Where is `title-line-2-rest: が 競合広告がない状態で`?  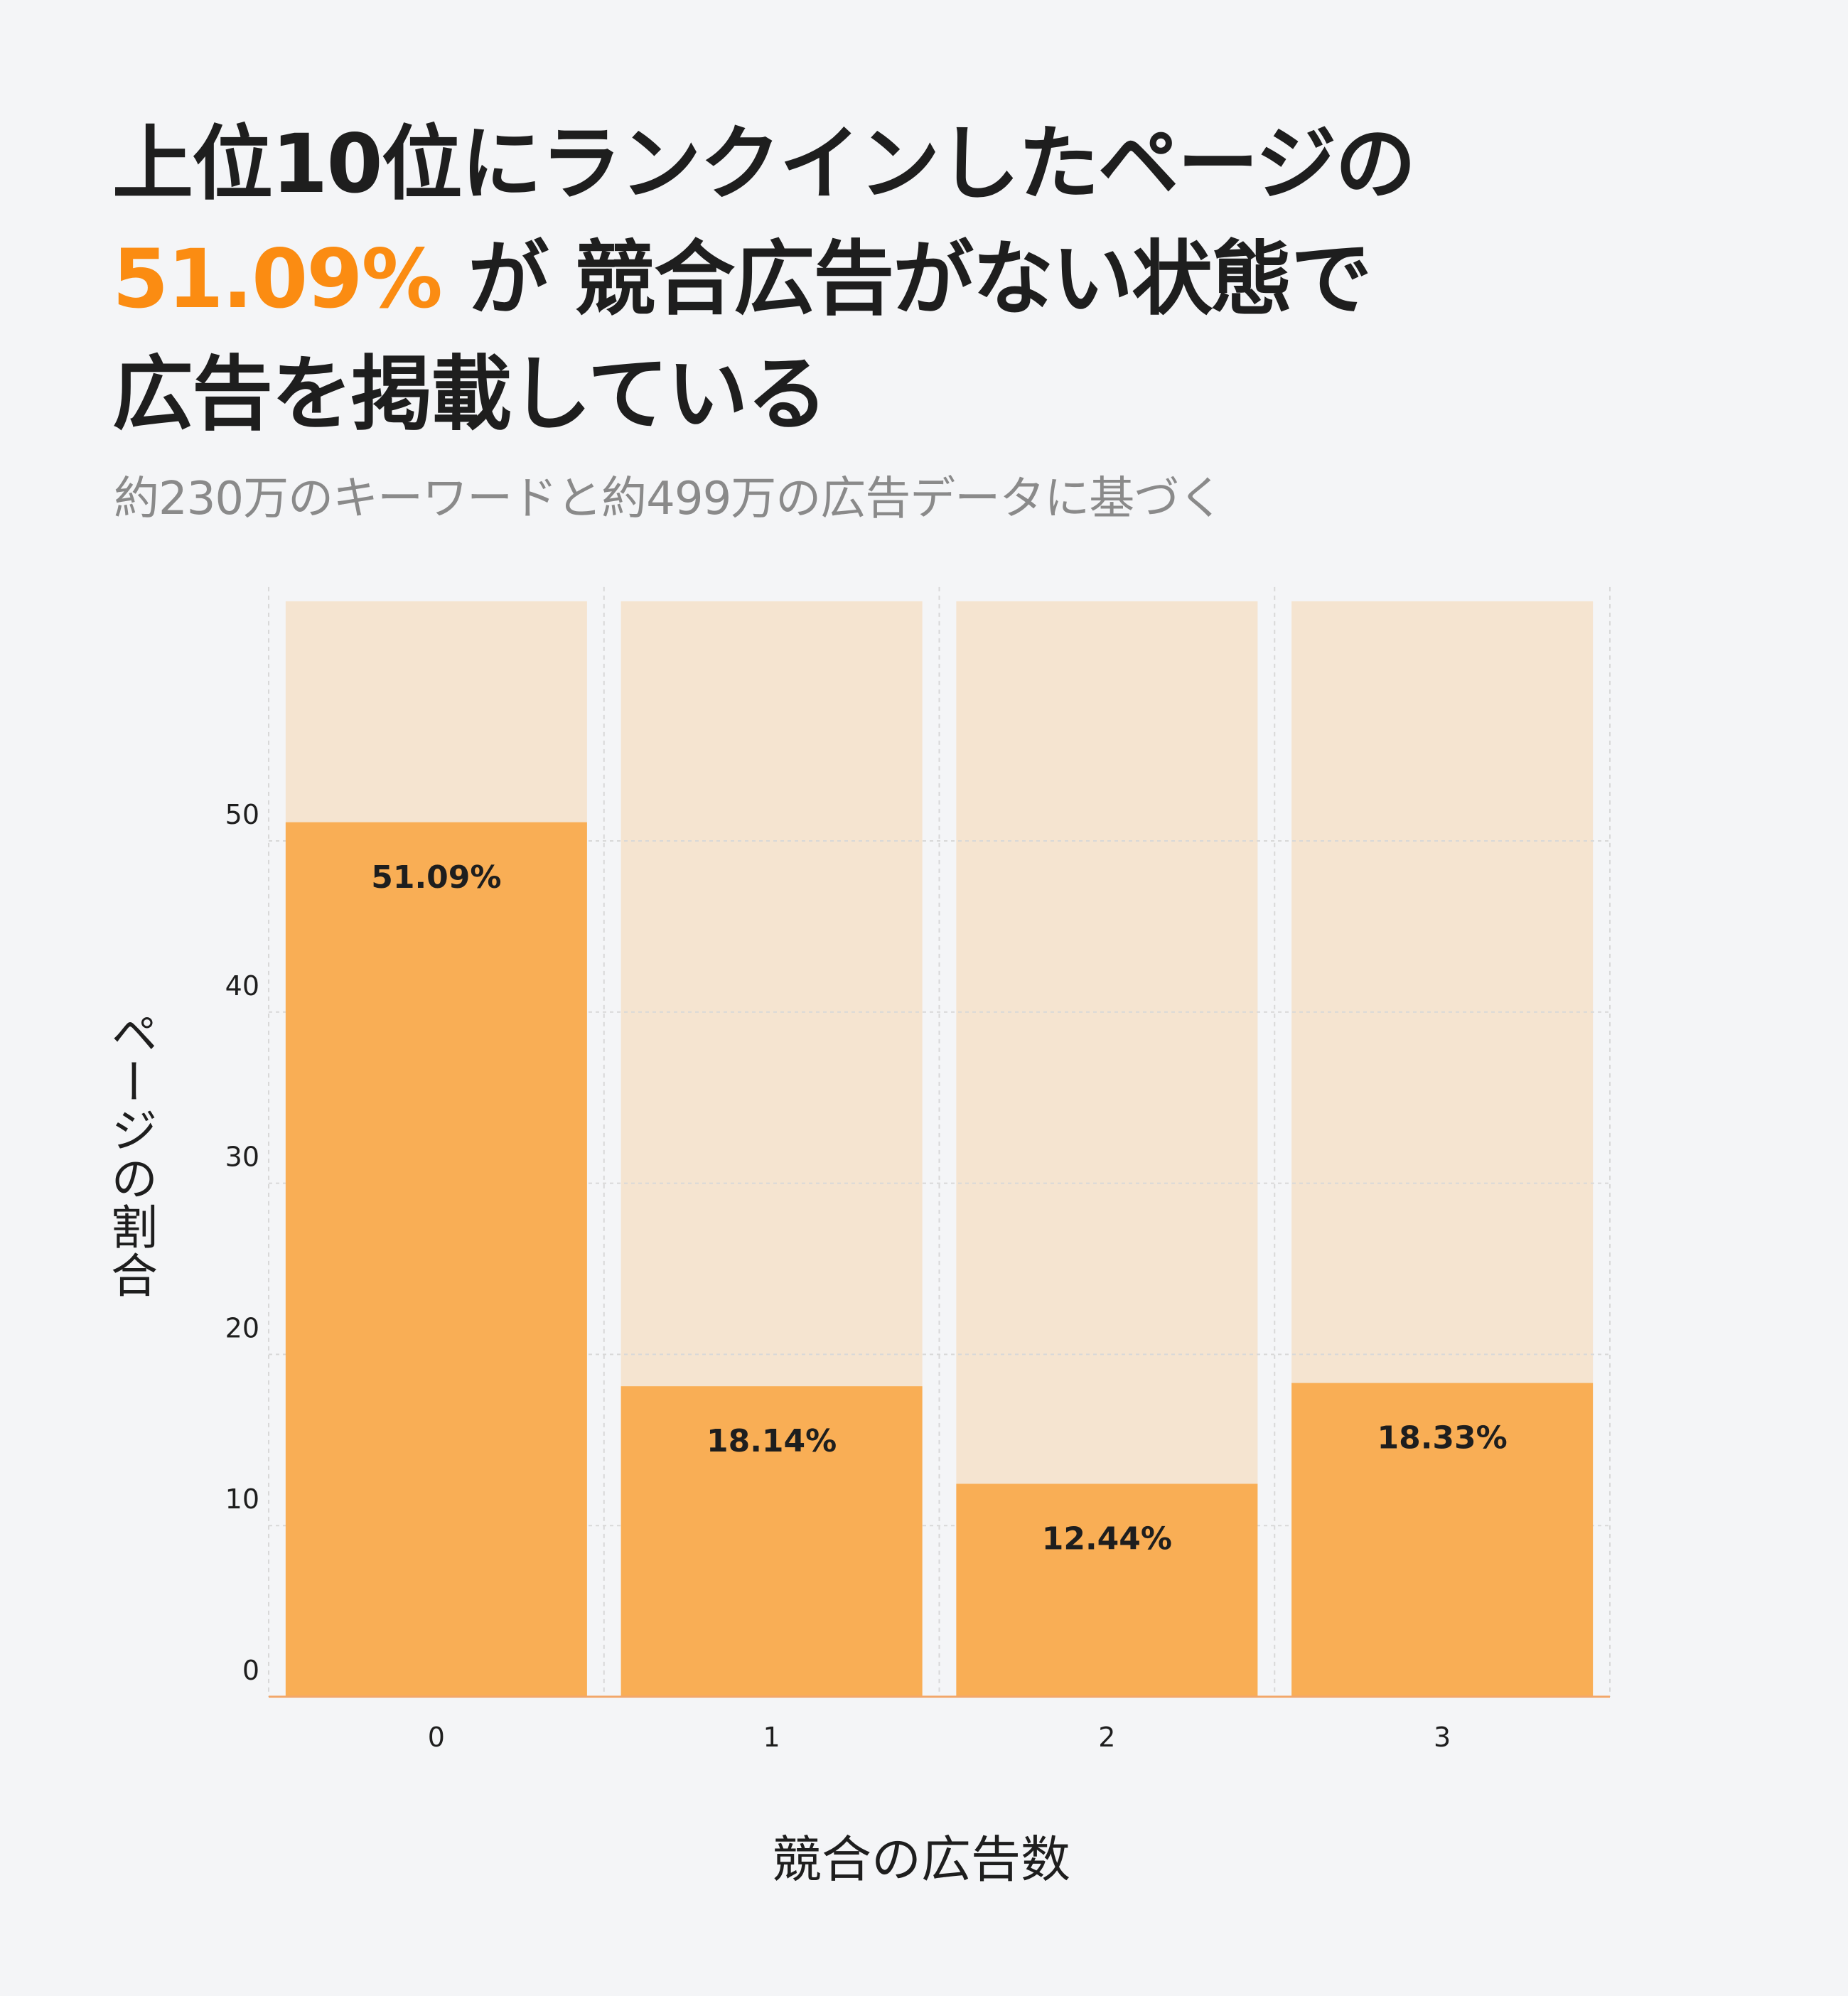
title-line-2-rest: が 競合広告がない状態で is located at coordinates (920, 279).